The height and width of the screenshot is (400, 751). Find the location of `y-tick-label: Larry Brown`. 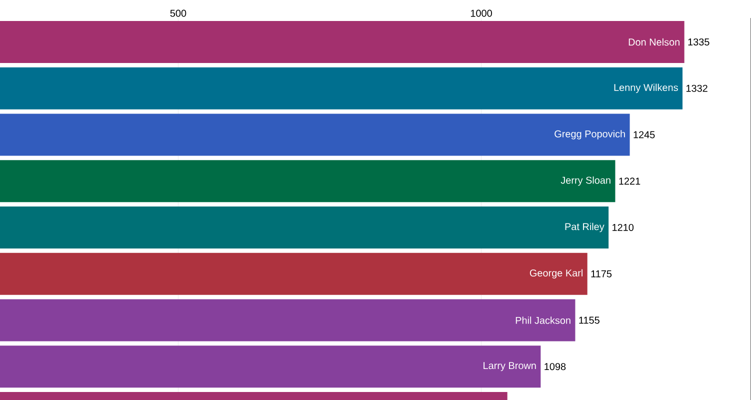

y-tick-label: Larry Brown is located at coordinates (510, 367).